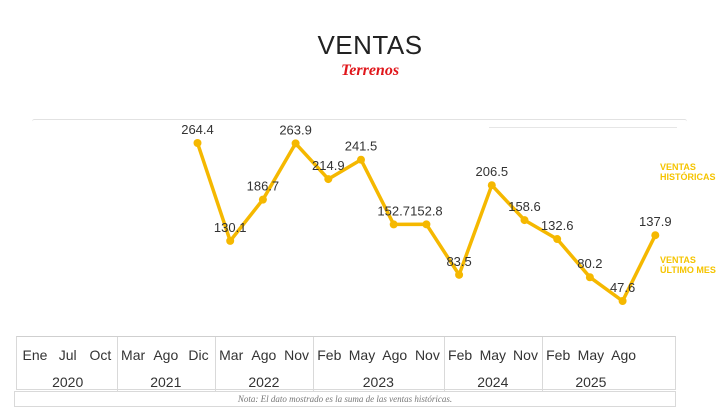 The image size is (720, 417). I want to click on data-label: 80.2, so click(589, 263).